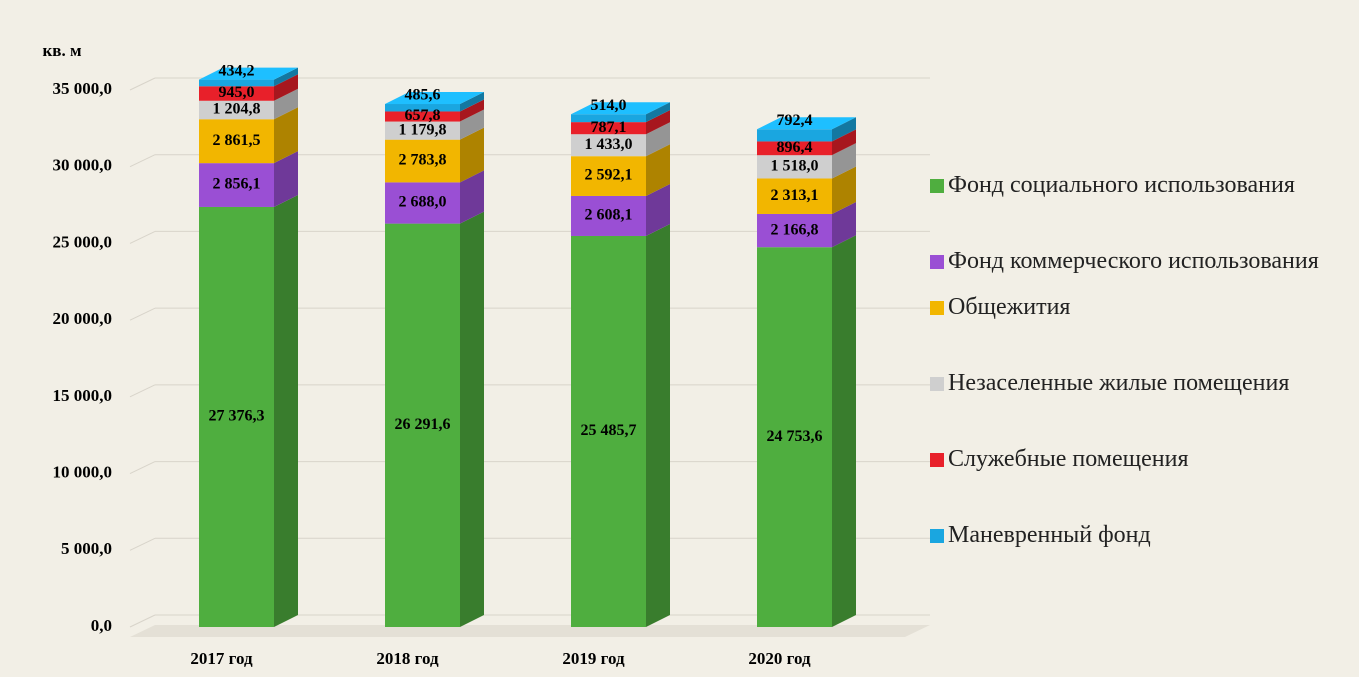 The image size is (1359, 677). I want to click on y-tick-label: 5 000,0, so click(86, 548).